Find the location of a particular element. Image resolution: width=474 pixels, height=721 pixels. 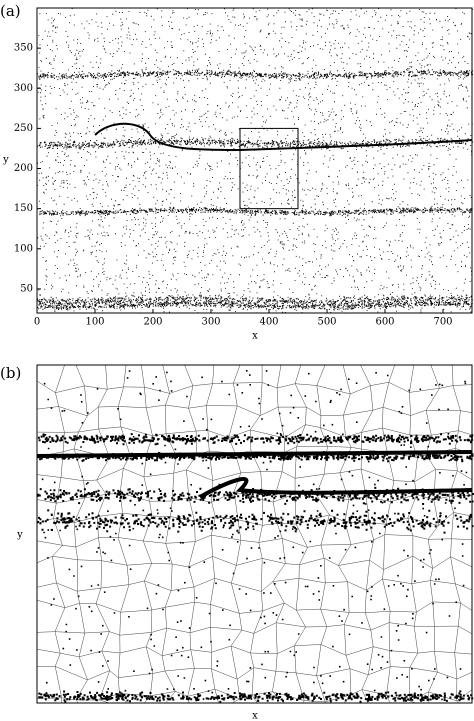

x-tick-label: 200 is located at coordinates (152, 322).